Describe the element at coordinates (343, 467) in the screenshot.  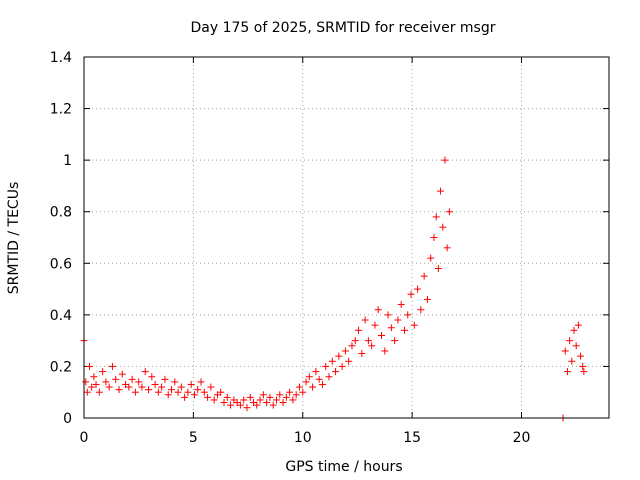
I see `x-axis-label: GPS time / hours` at that location.